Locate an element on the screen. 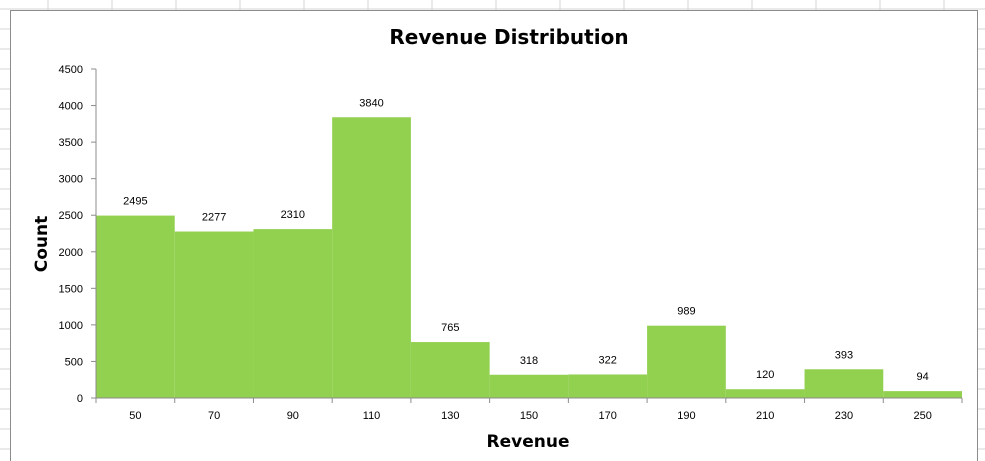  data-label-170: 322 is located at coordinates (608, 360).